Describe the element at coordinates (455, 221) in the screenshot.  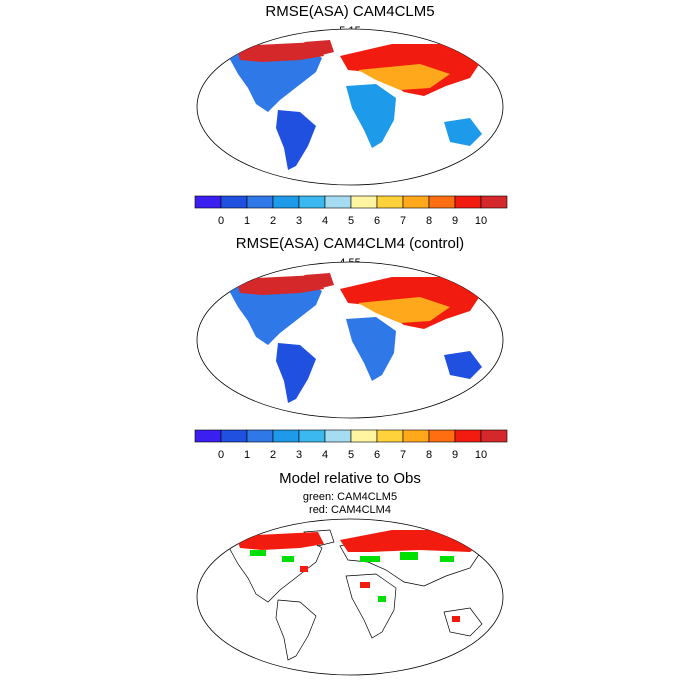
I see `colorbar-1-tick-label: 9` at that location.